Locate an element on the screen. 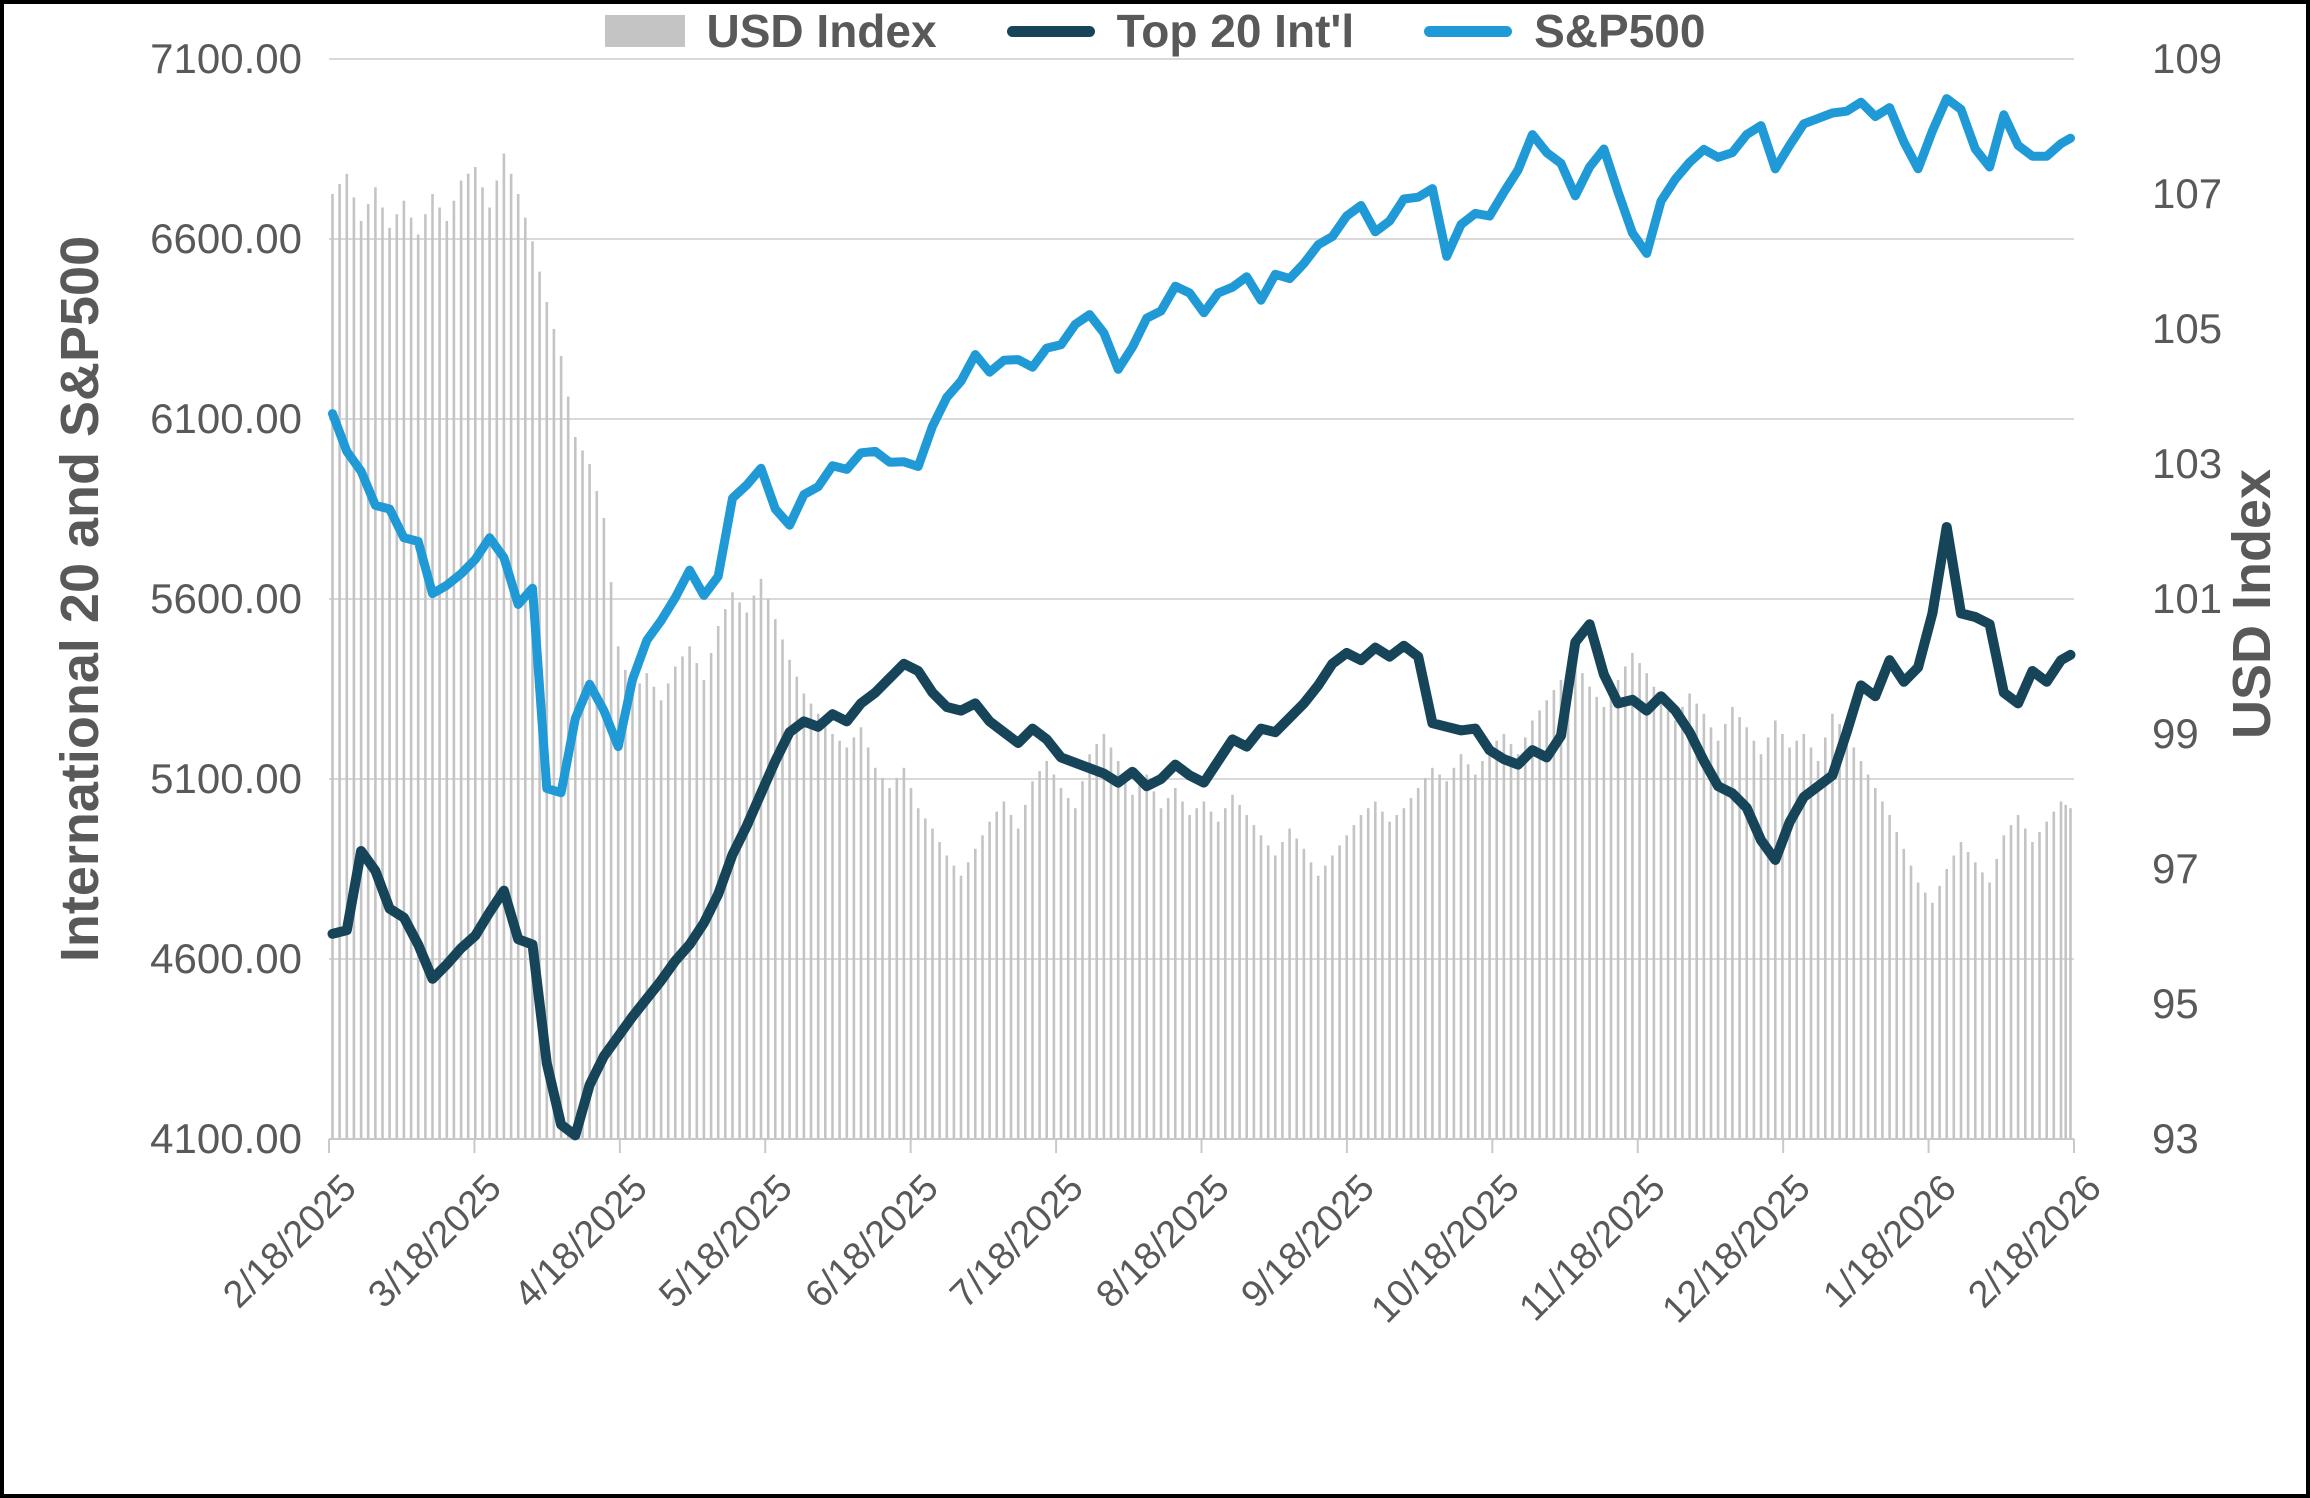  left-axis-tick-label: 6600.00 is located at coordinates (226, 238).